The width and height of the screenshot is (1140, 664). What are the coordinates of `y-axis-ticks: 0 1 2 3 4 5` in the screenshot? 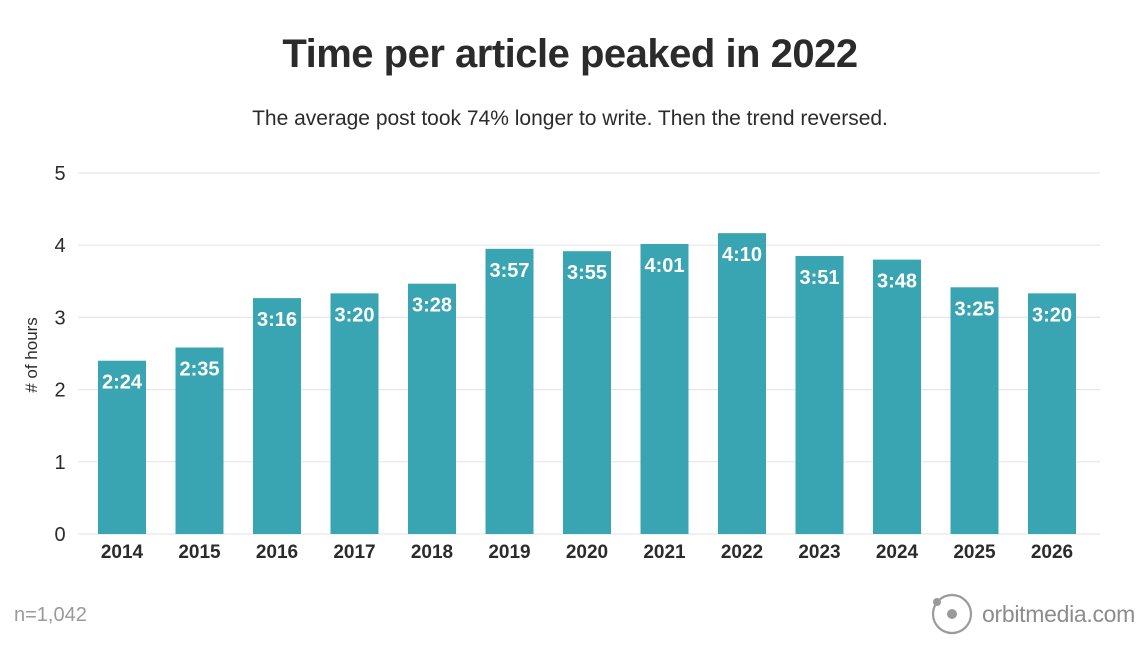 It's located at (59, 354).